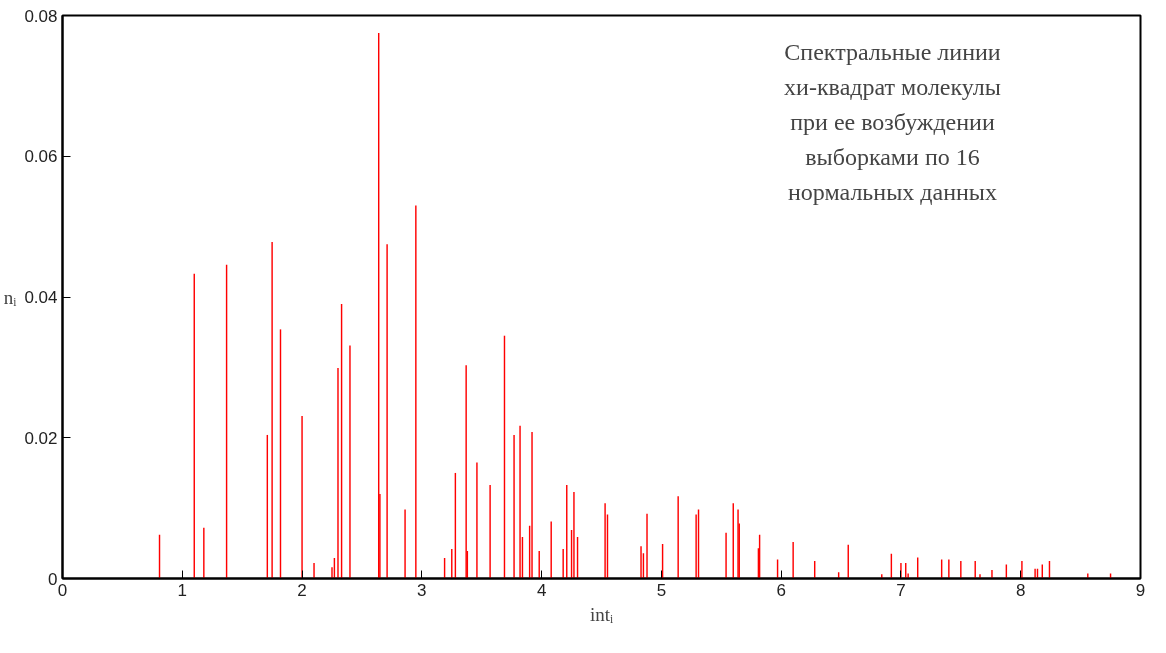  I want to click on y-tick-label: 0.06, so click(41, 157).